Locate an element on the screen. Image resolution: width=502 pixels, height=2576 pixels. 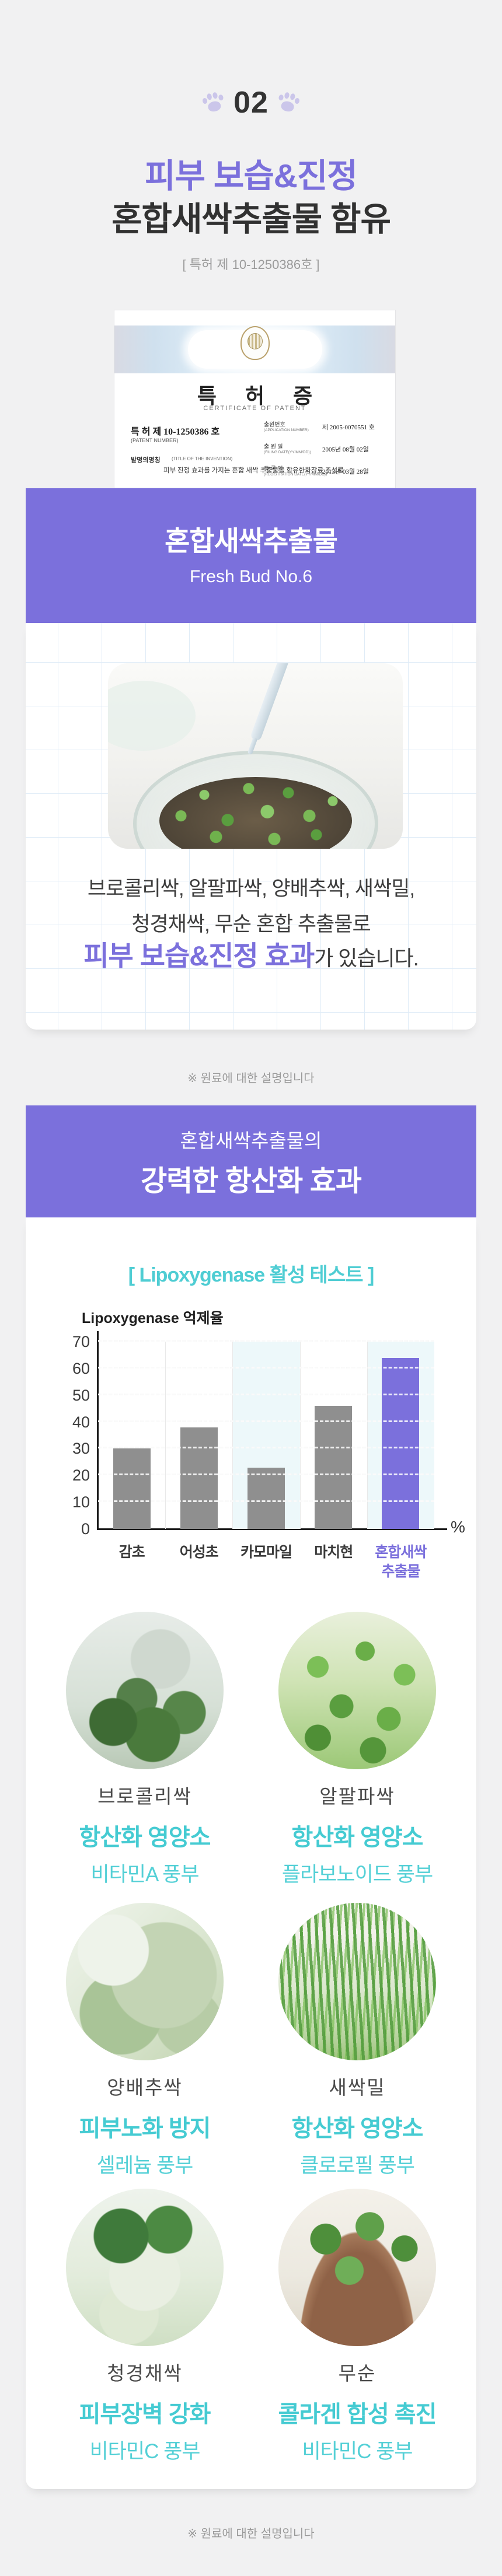
certificate-row-value: 2005년 08월 02일 is located at coordinates (345, 449).